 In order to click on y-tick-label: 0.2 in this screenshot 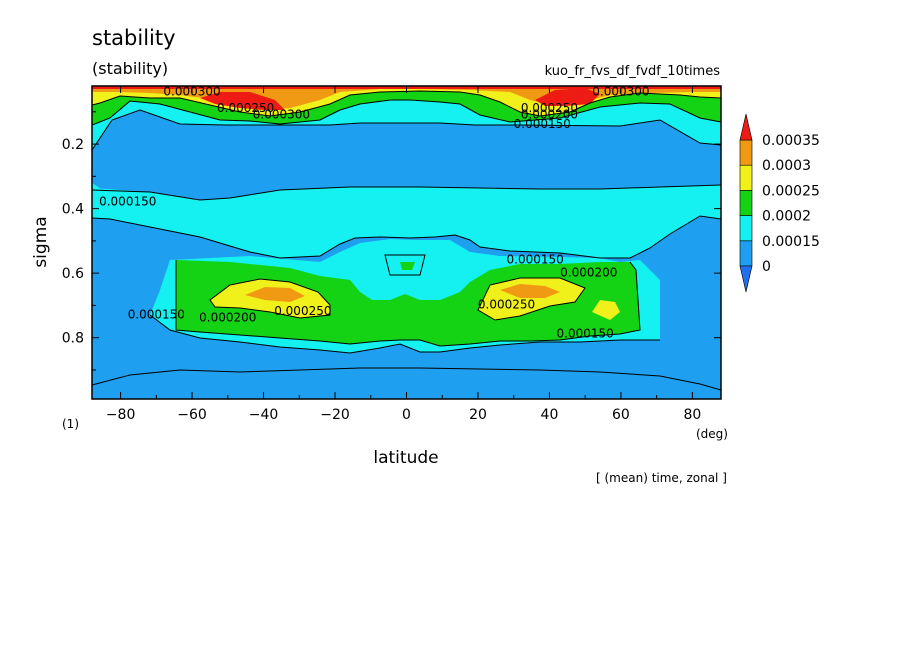, I will do `click(73, 145)`.